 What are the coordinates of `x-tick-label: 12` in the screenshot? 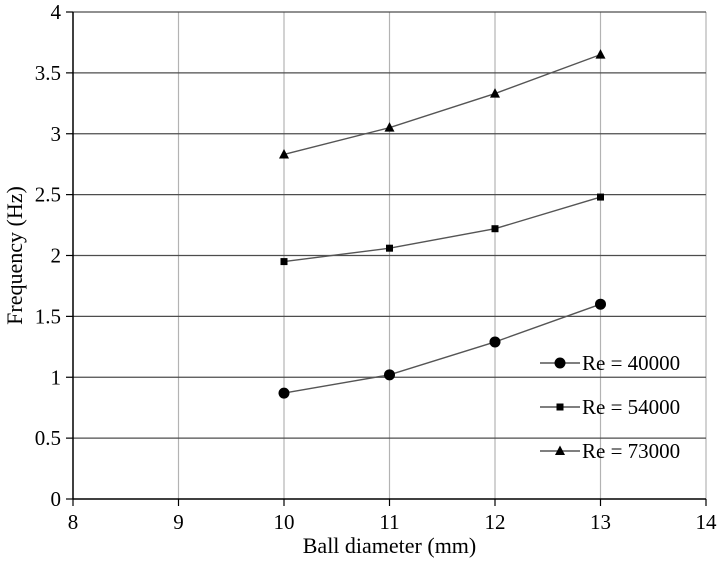 It's located at (495, 522).